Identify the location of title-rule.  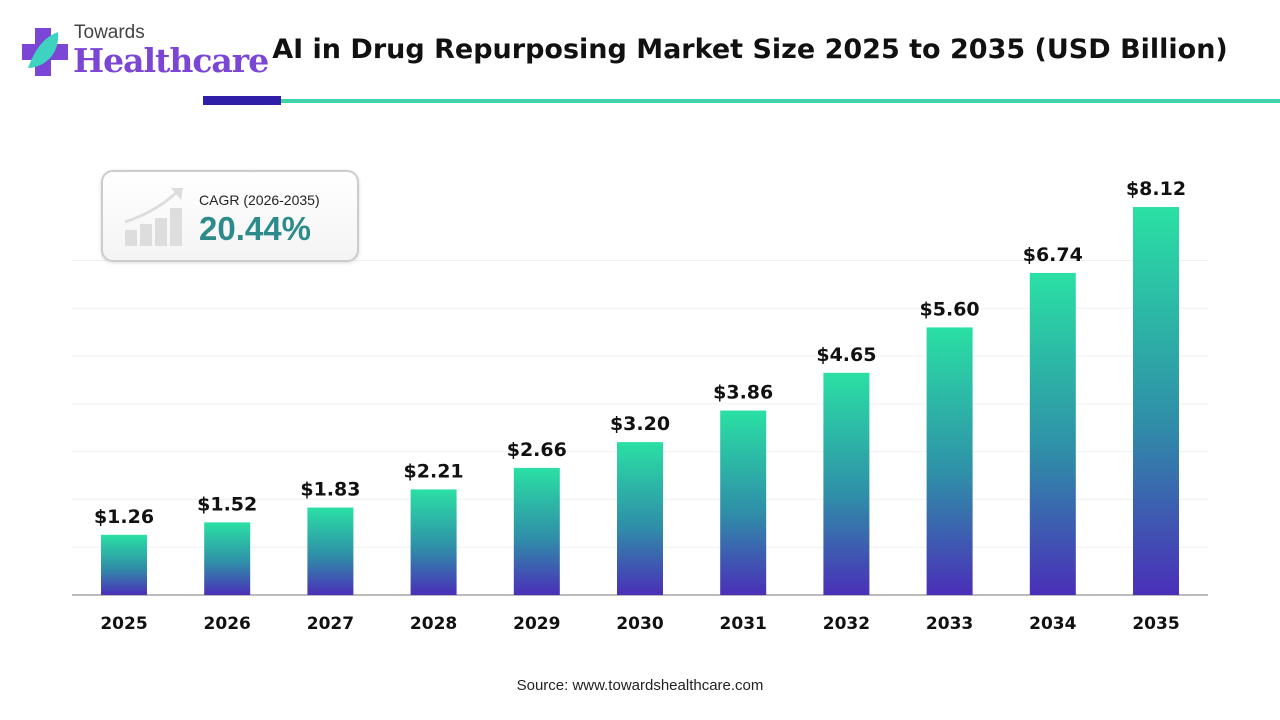
(780, 101).